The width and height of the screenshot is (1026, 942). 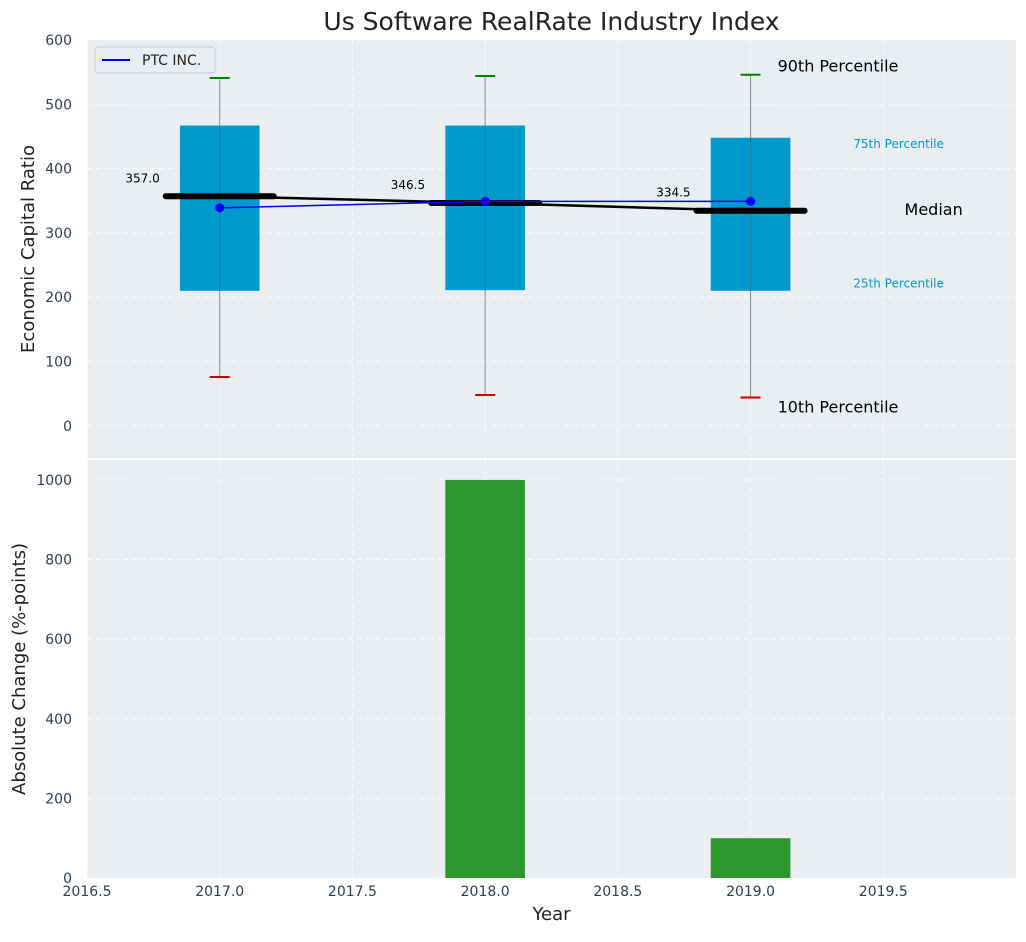 I want to click on x-tick-label: 2016.5, so click(x=87, y=892).